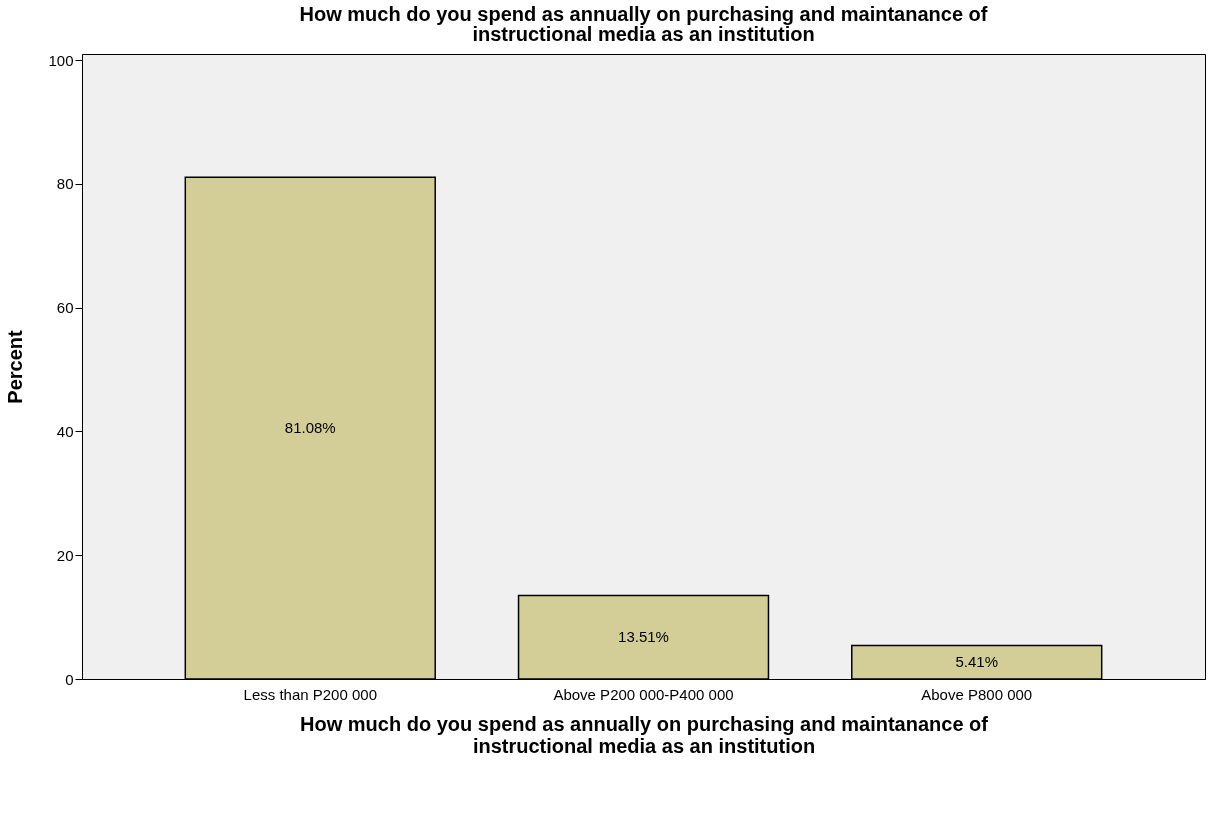 The width and height of the screenshot is (1221, 826). Describe the element at coordinates (65, 308) in the screenshot. I see `y-tick-label: 60` at that location.